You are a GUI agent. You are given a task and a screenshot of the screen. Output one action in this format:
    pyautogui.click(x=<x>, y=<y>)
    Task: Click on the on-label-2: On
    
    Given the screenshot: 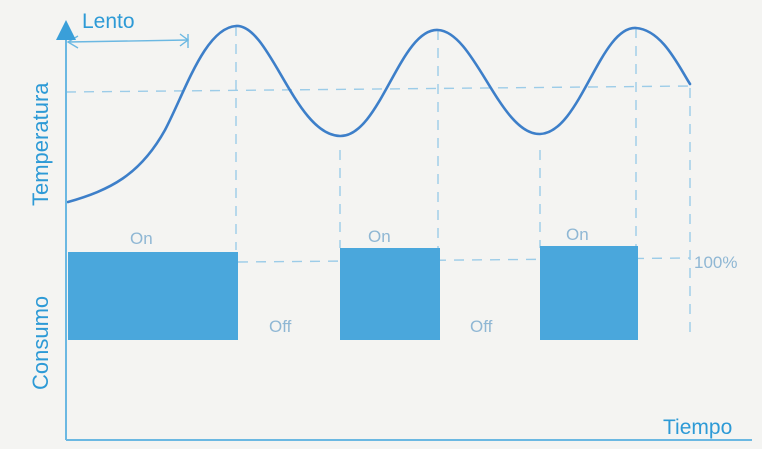 What is the action you would take?
    pyautogui.click(x=379, y=236)
    